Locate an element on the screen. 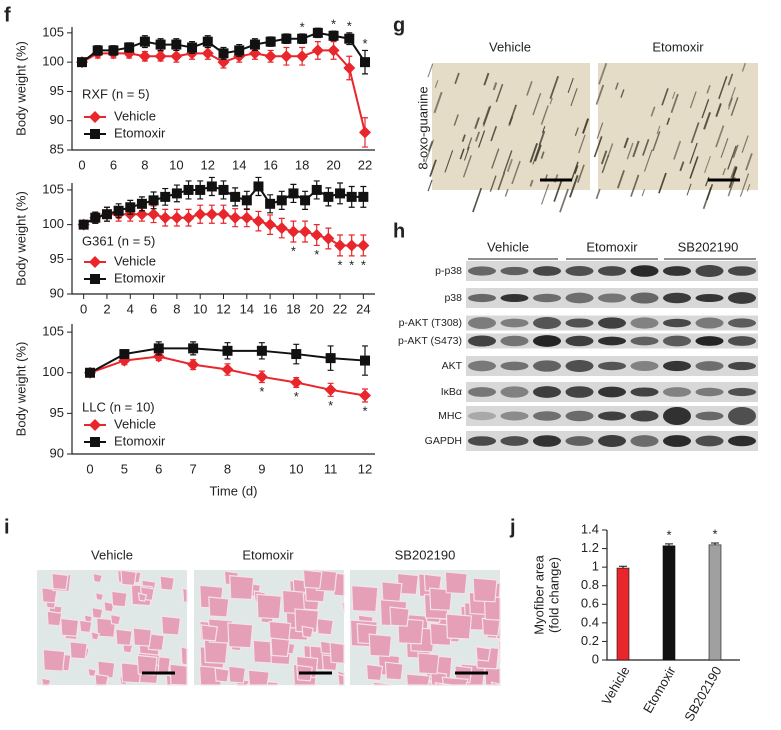 The height and width of the screenshot is (730, 781). row-label: p38 is located at coordinates (453, 298).